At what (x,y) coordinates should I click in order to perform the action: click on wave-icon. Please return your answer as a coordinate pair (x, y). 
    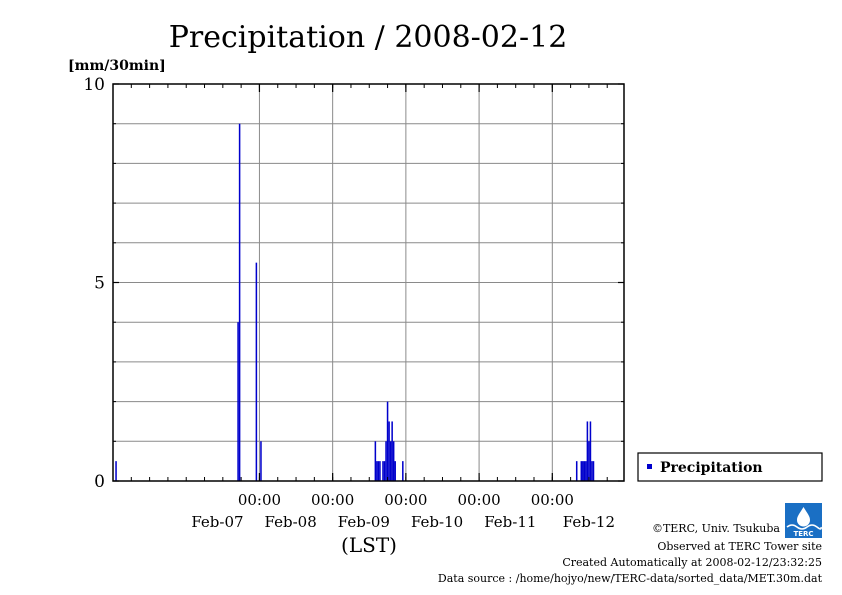
    Looking at the image, I should click on (804, 527).